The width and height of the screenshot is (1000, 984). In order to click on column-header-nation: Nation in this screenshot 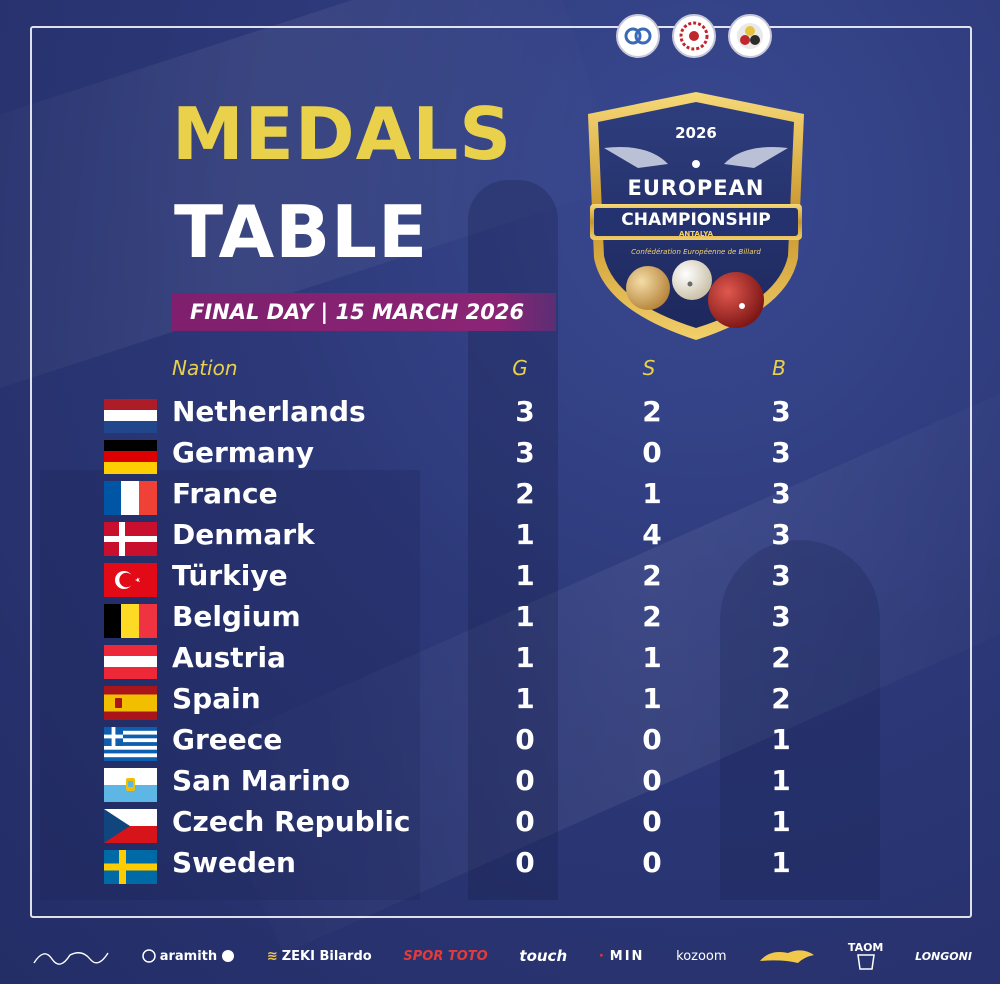, I will do `click(205, 368)`.